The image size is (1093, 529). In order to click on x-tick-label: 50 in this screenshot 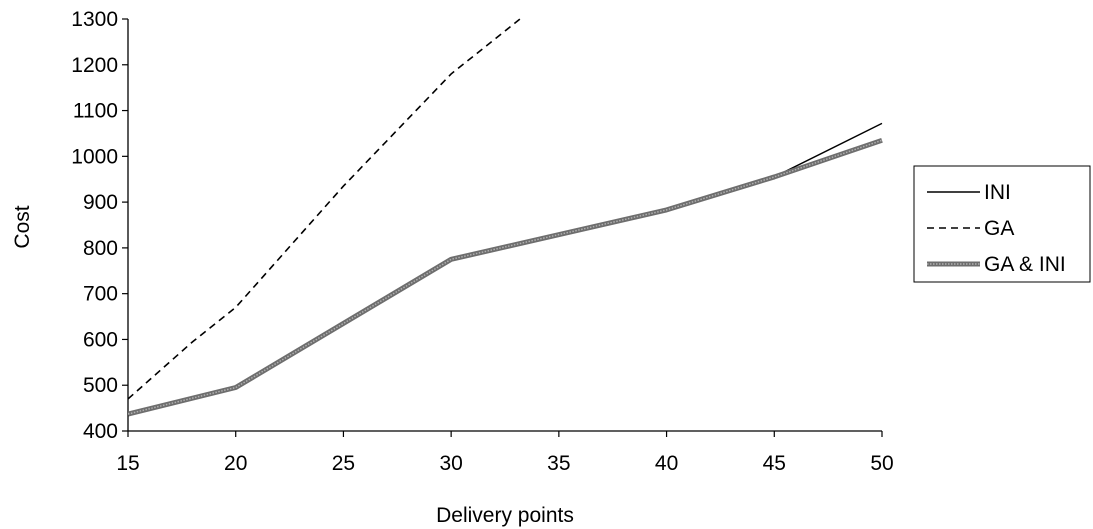, I will do `click(881, 463)`.